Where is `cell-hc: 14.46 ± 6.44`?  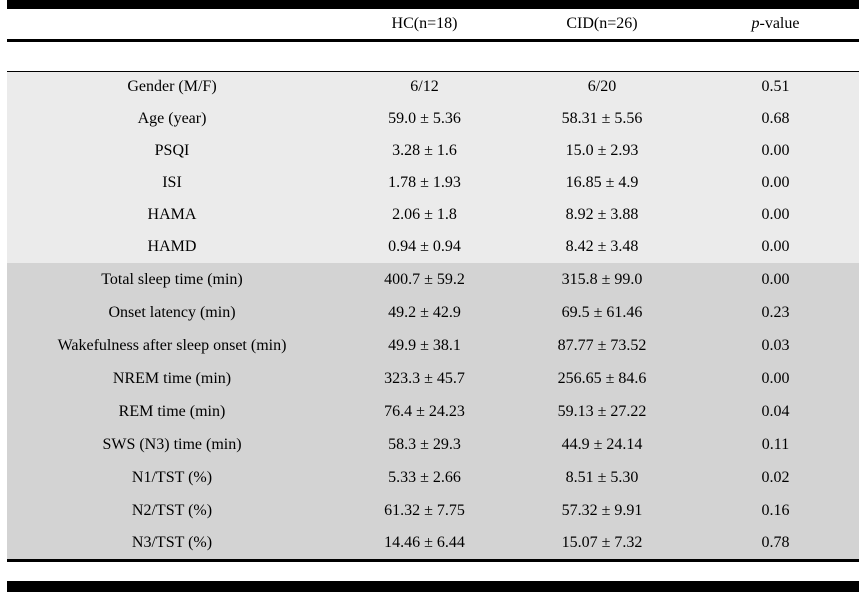 cell-hc: 14.46 ± 6.44 is located at coordinates (424, 544).